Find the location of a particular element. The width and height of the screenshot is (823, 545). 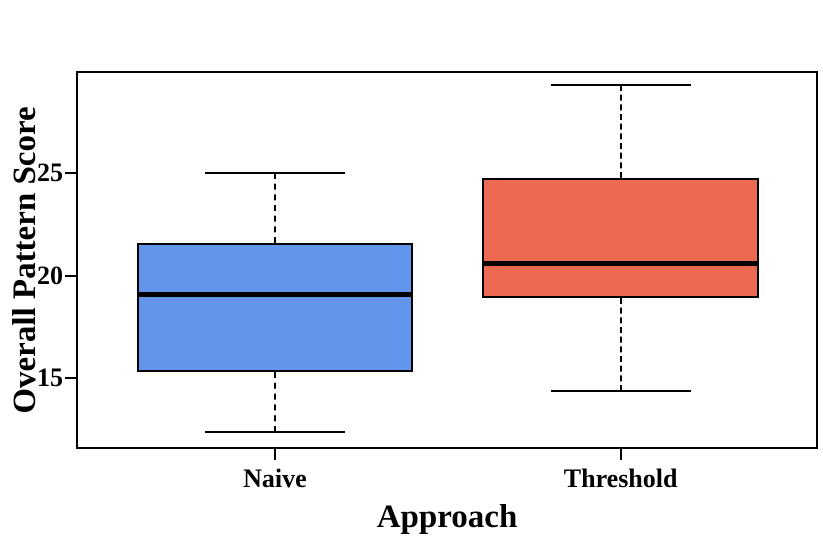

median-line-naive is located at coordinates (274, 294).